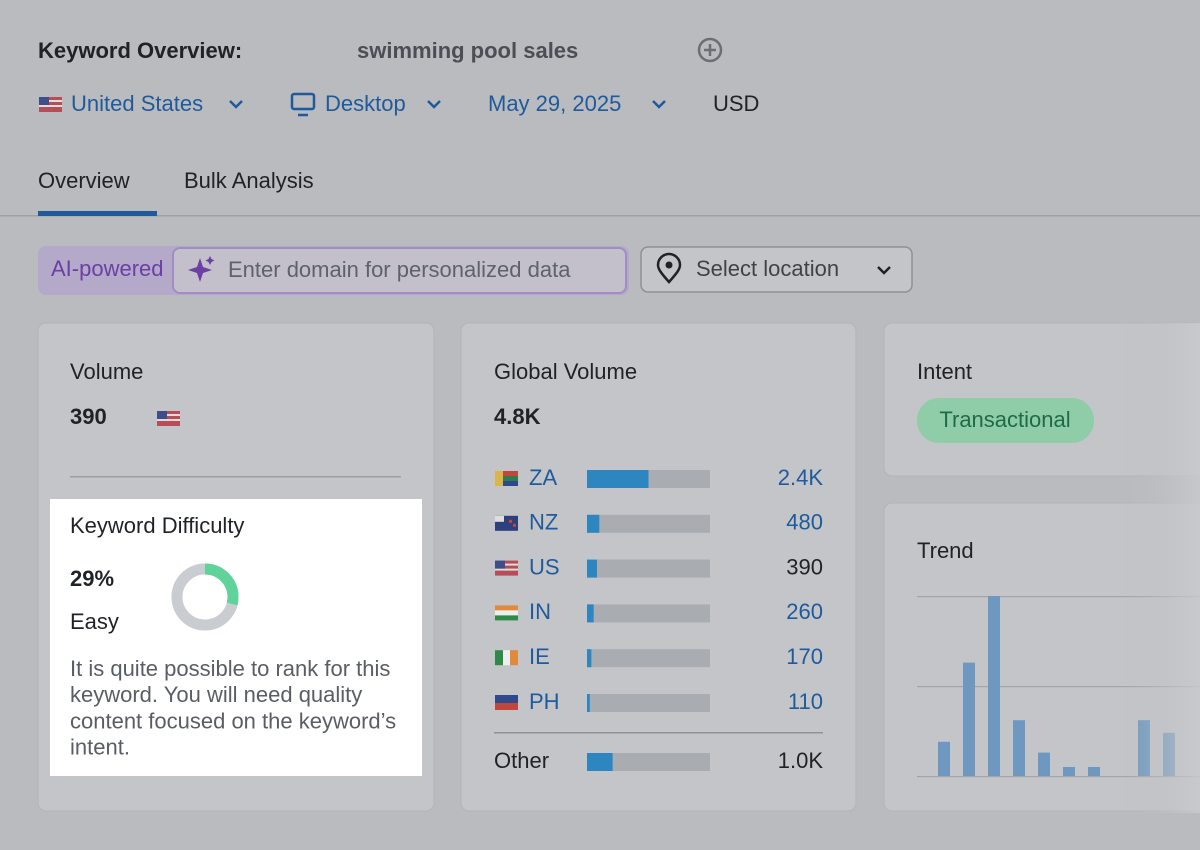 This screenshot has width=1200, height=850. What do you see at coordinates (137, 103) in the screenshot?
I see `country-filter: United States` at bounding box center [137, 103].